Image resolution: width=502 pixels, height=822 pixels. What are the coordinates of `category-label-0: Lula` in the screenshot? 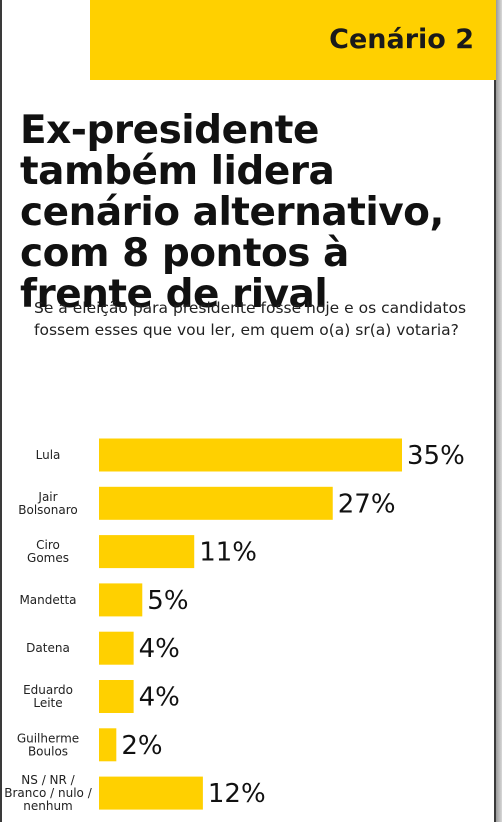 It's located at (48, 455).